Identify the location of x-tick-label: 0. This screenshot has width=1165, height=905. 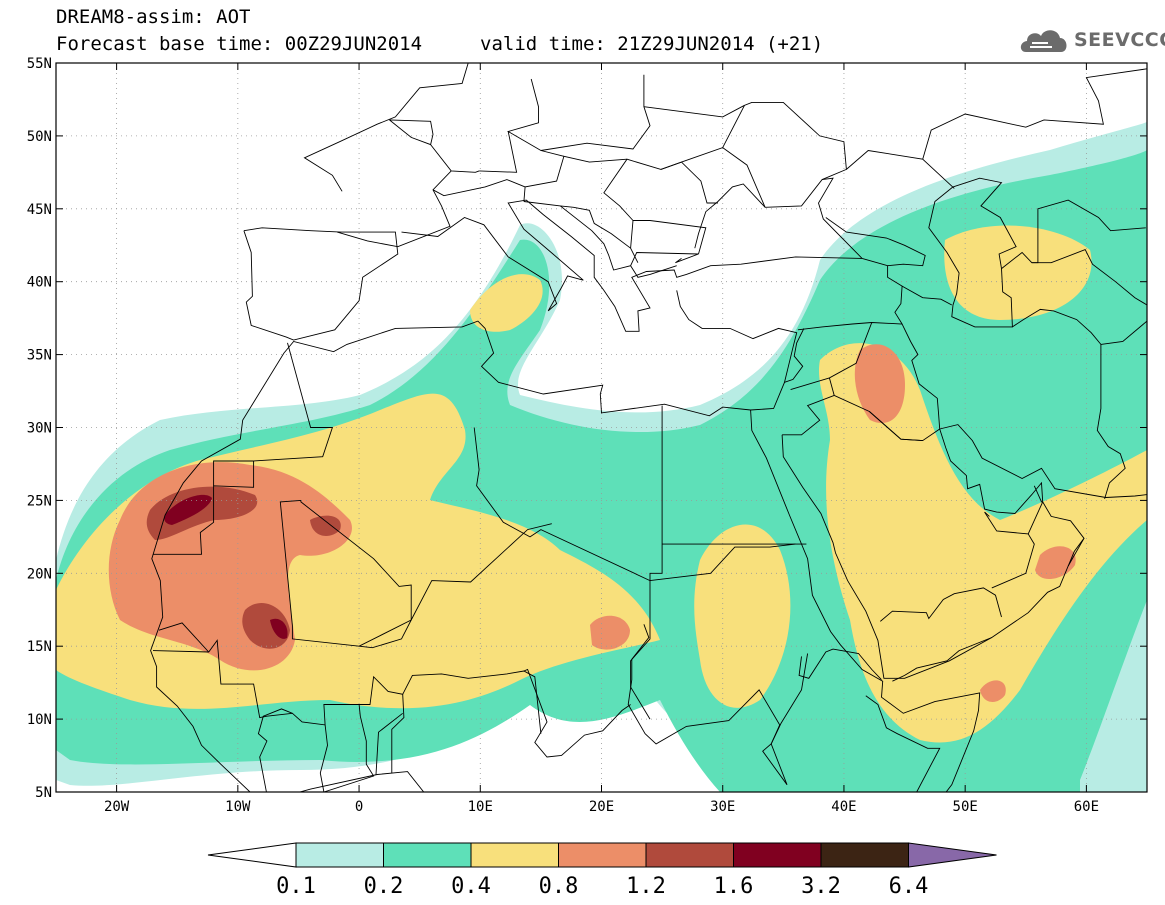
(359, 807).